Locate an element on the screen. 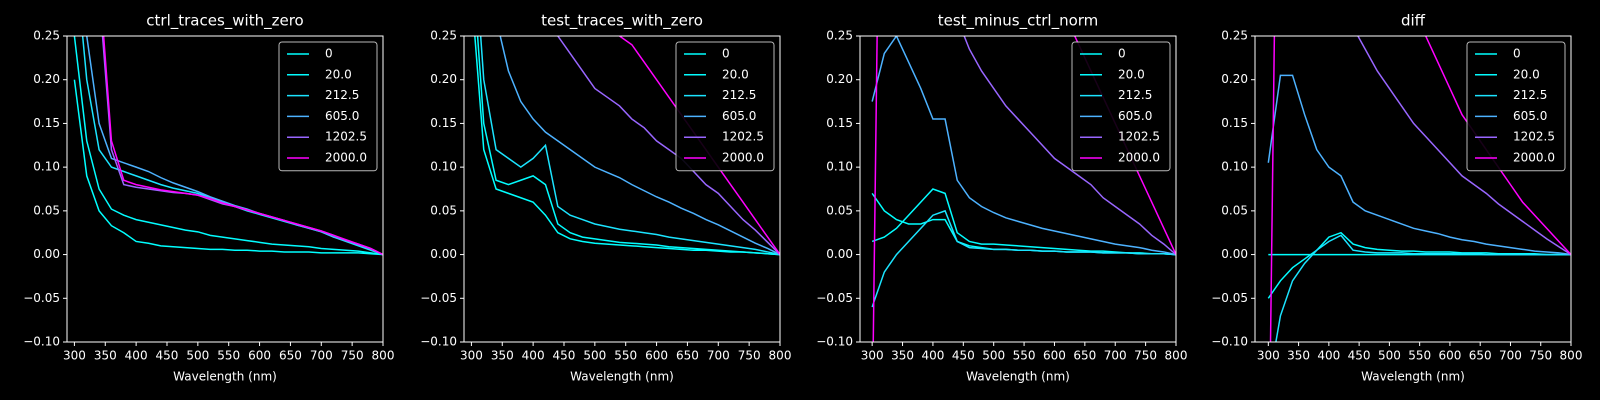  chart-title: test_minus_ctrl_norm is located at coordinates (1018, 21).